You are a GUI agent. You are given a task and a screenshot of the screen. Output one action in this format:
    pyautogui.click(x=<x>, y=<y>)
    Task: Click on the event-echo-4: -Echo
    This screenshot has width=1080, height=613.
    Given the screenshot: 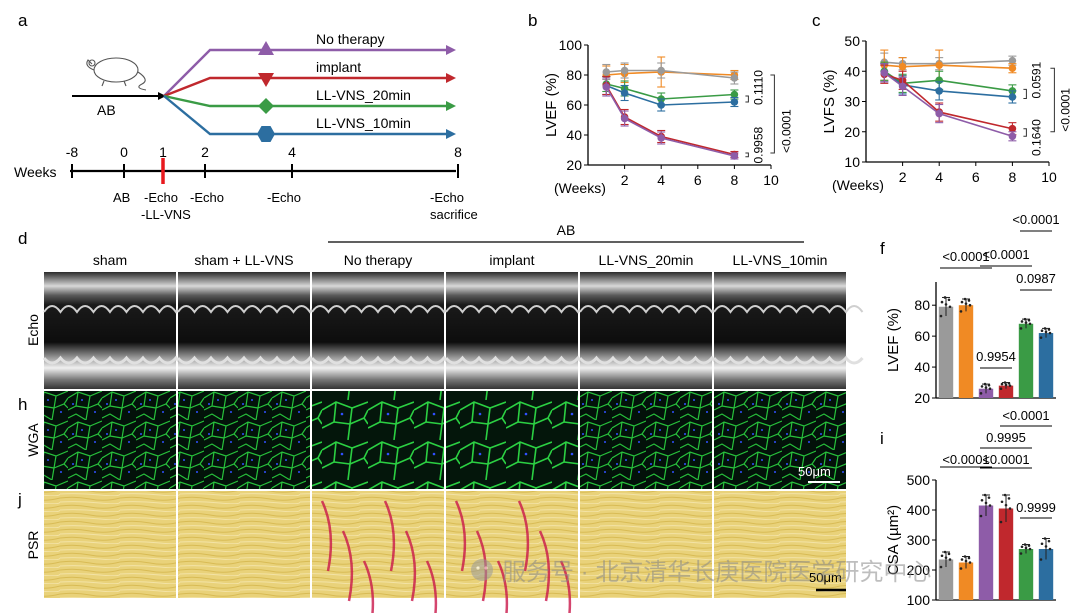 What is the action you would take?
    pyautogui.click(x=284, y=197)
    